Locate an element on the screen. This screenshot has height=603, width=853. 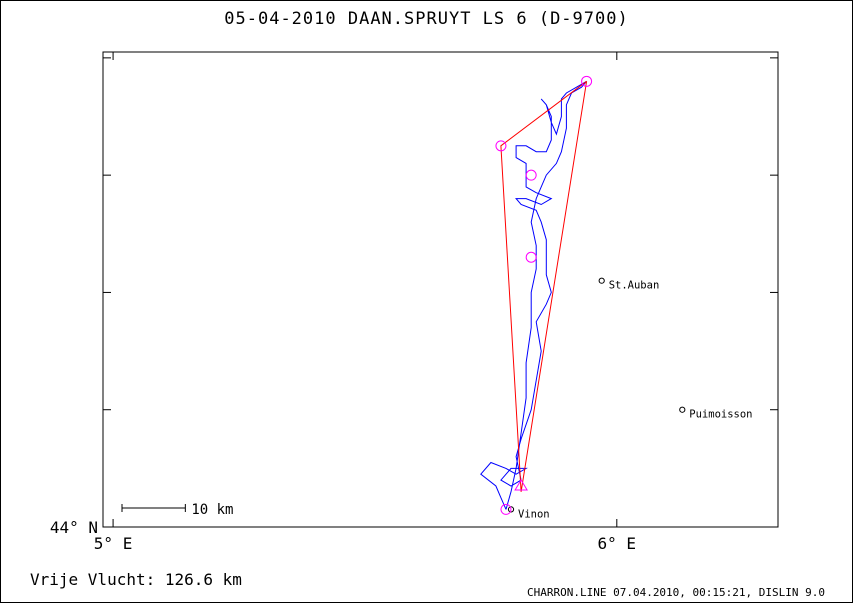
scale-label: 10 km is located at coordinates (212, 510).